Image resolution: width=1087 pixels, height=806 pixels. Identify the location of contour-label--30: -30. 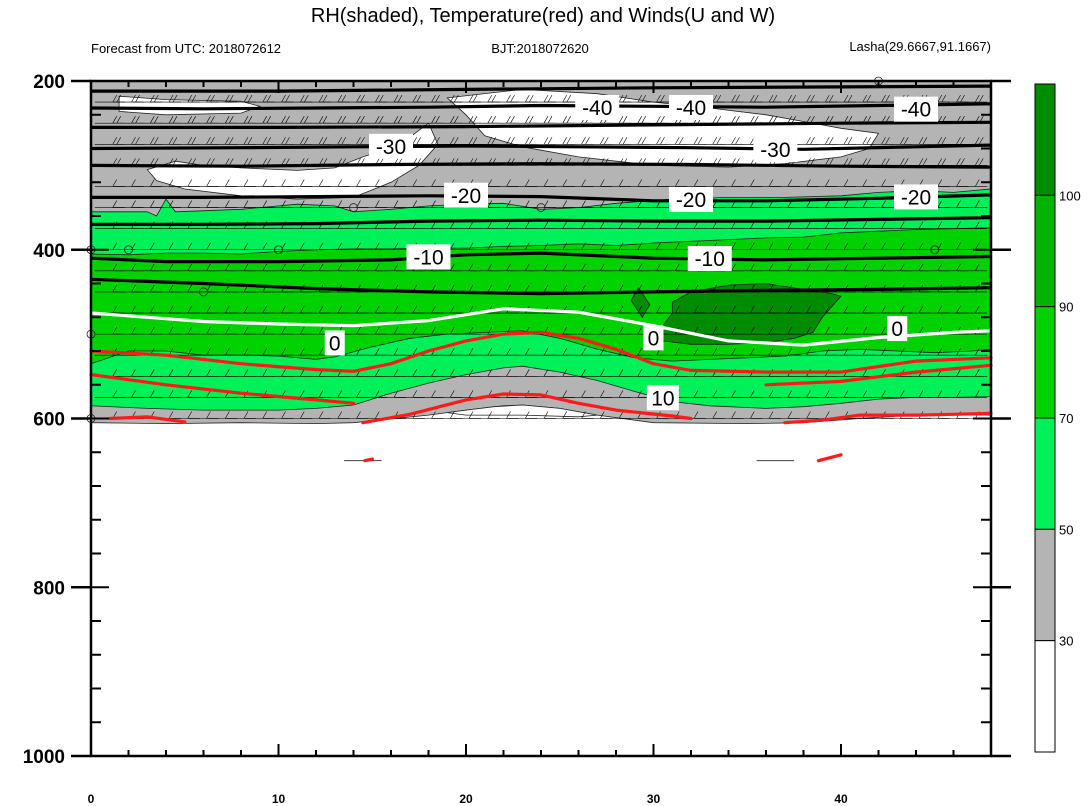
(775, 150).